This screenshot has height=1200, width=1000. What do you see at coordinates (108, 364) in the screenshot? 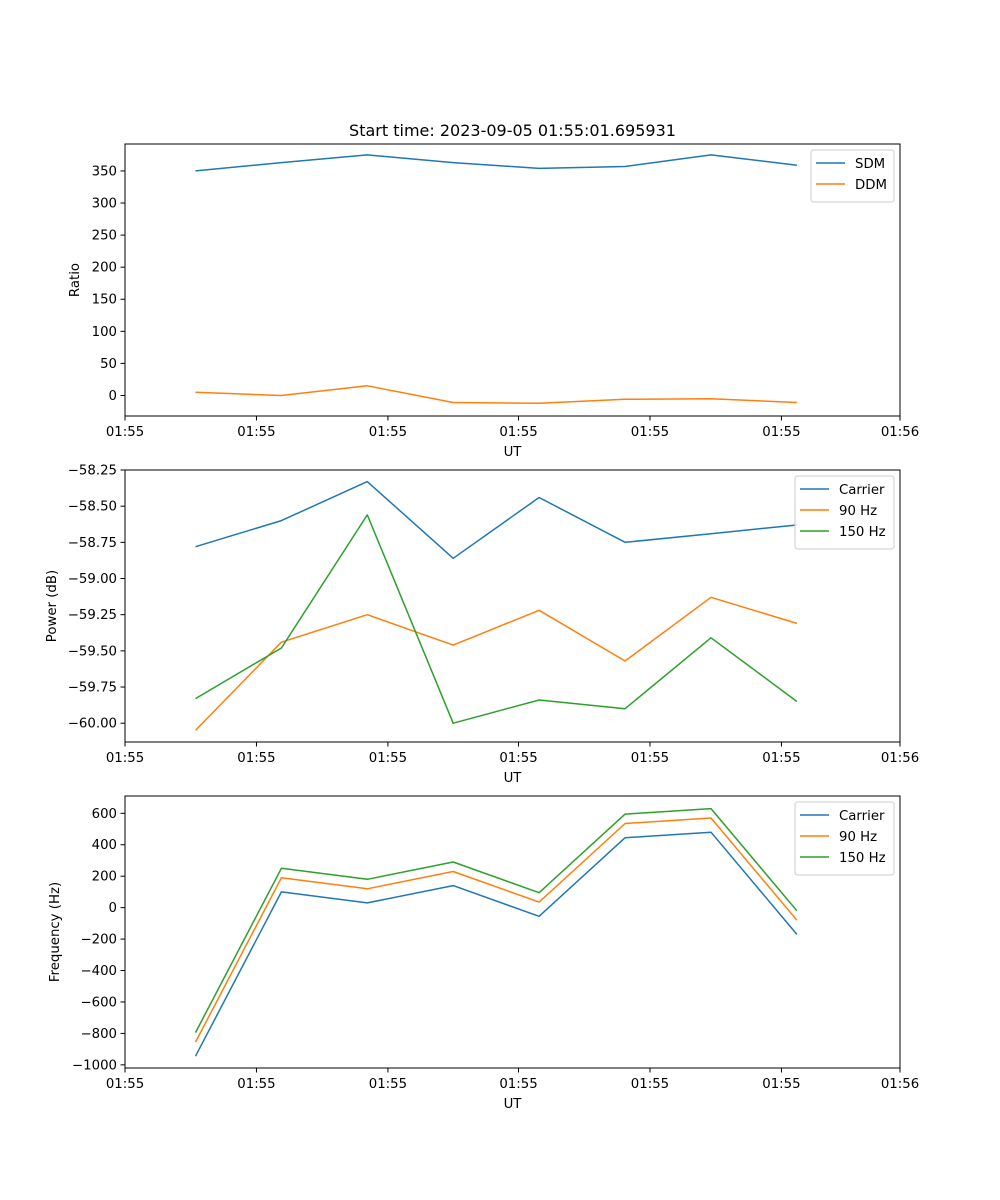
I see `ratio-y-tick-label: 50` at bounding box center [108, 364].